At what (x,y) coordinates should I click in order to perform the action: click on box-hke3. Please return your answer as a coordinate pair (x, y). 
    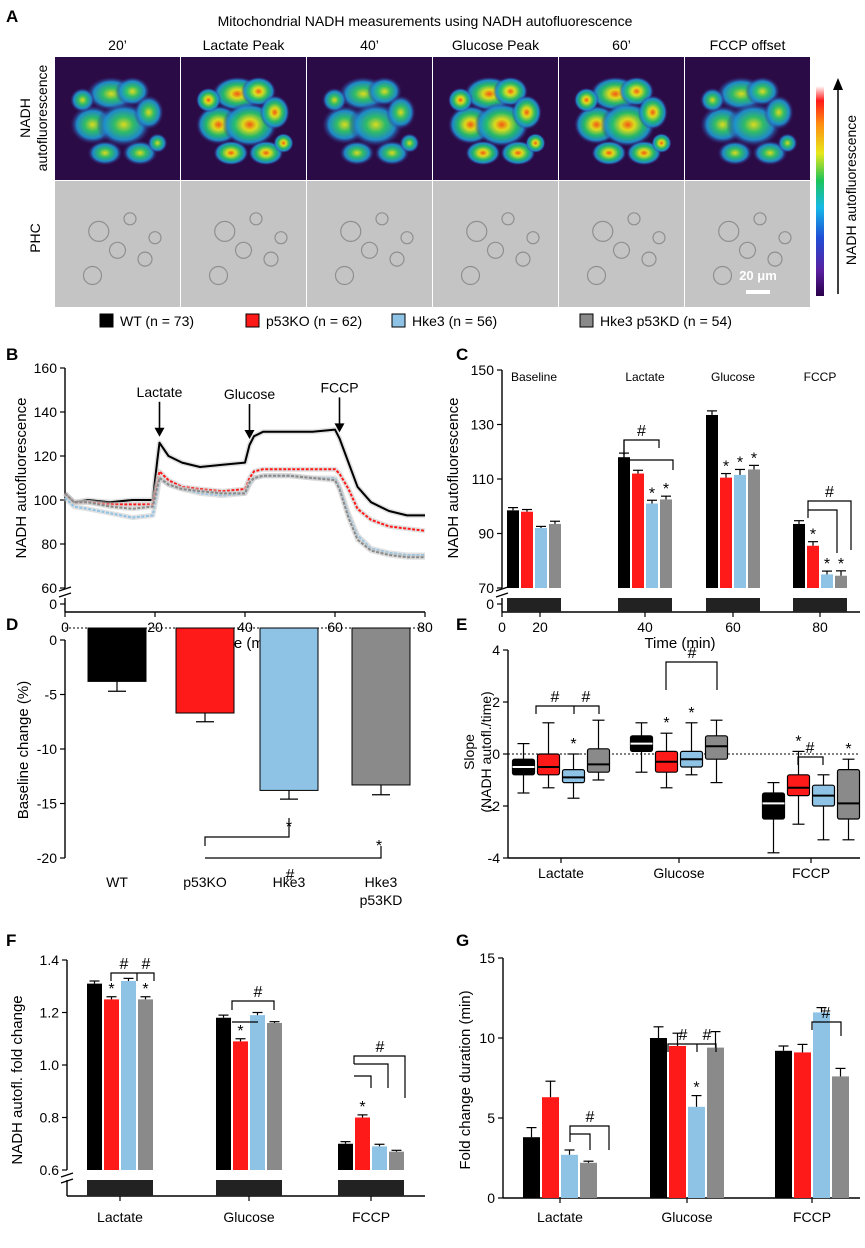
    Looking at the image, I should click on (573, 776).